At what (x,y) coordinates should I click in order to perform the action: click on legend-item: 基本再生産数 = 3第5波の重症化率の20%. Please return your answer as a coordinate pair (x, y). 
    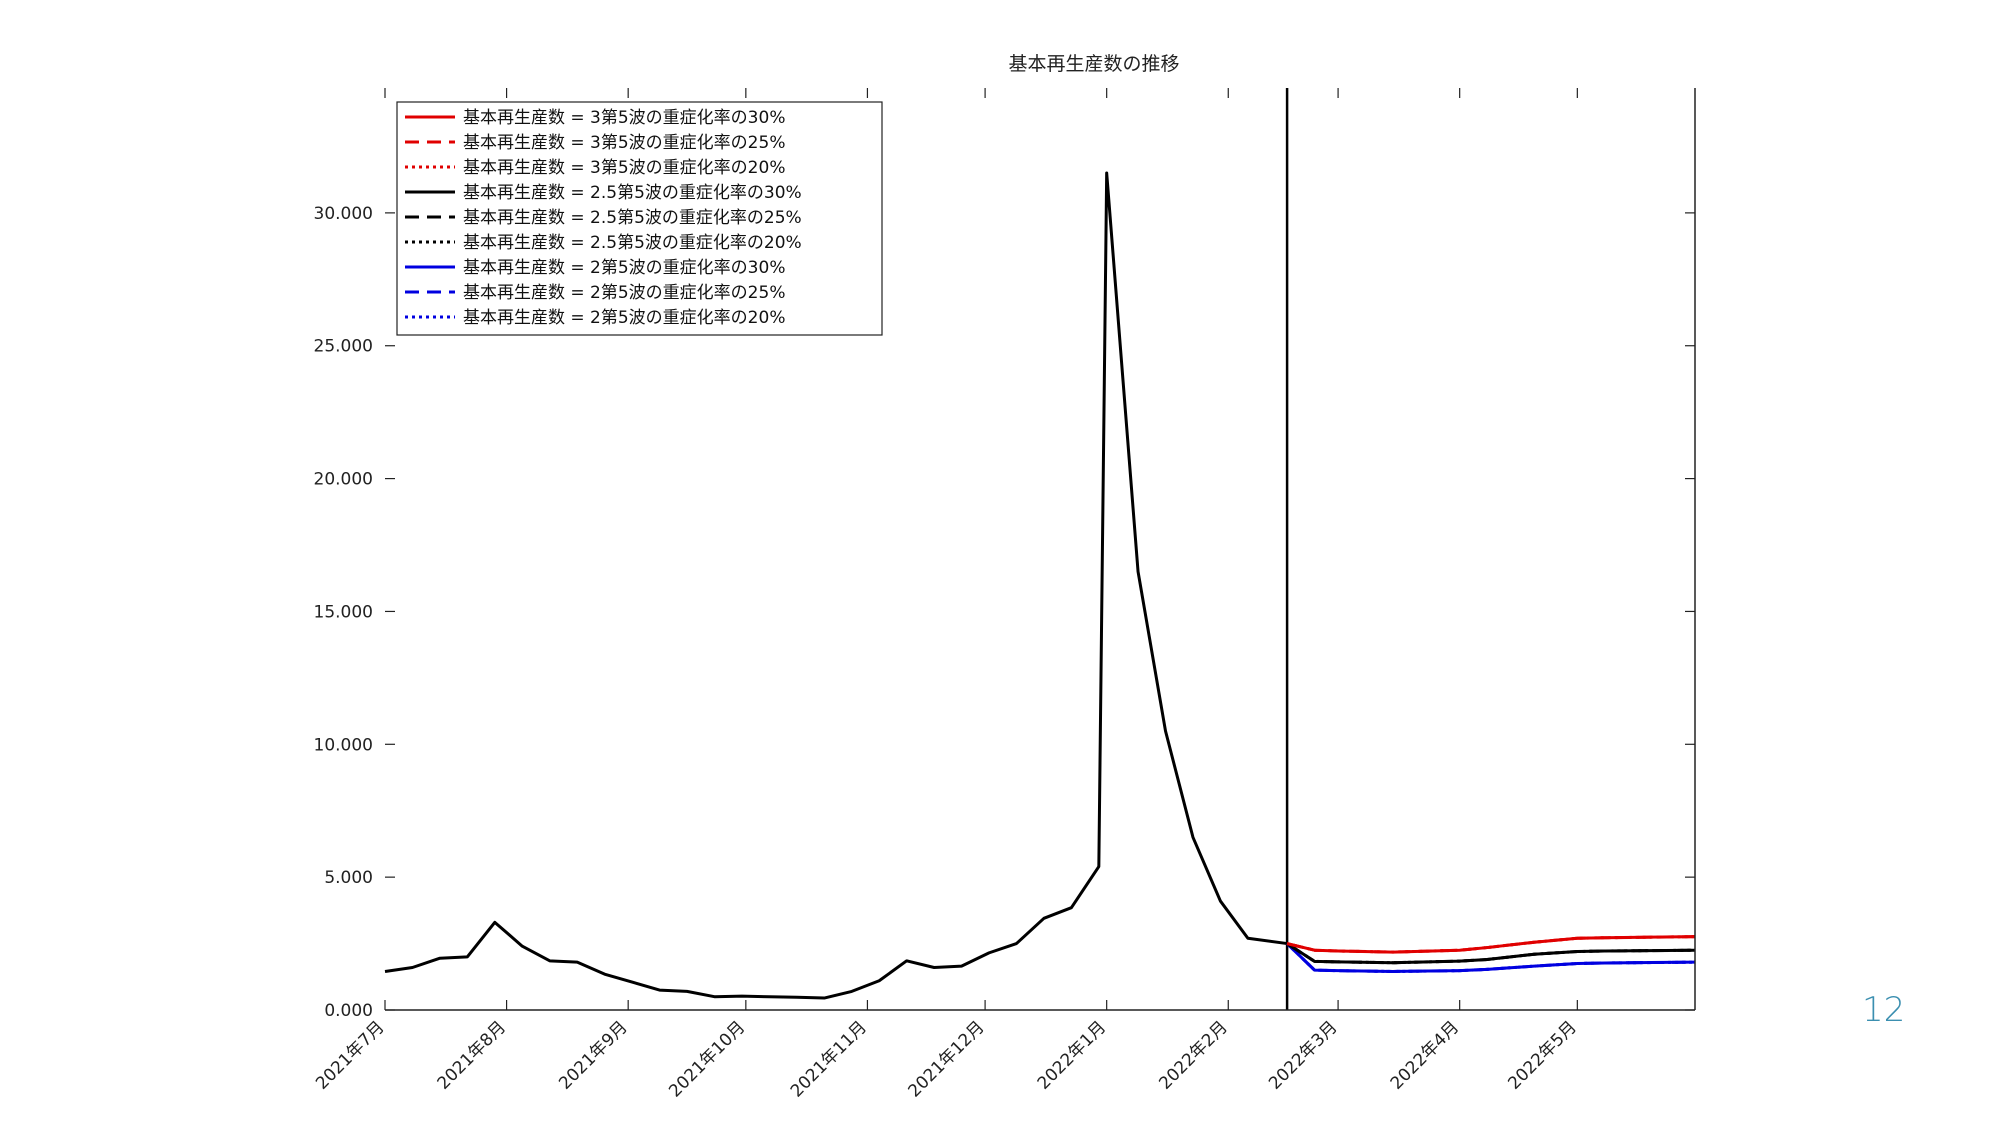
    Looking at the image, I should click on (595, 168).